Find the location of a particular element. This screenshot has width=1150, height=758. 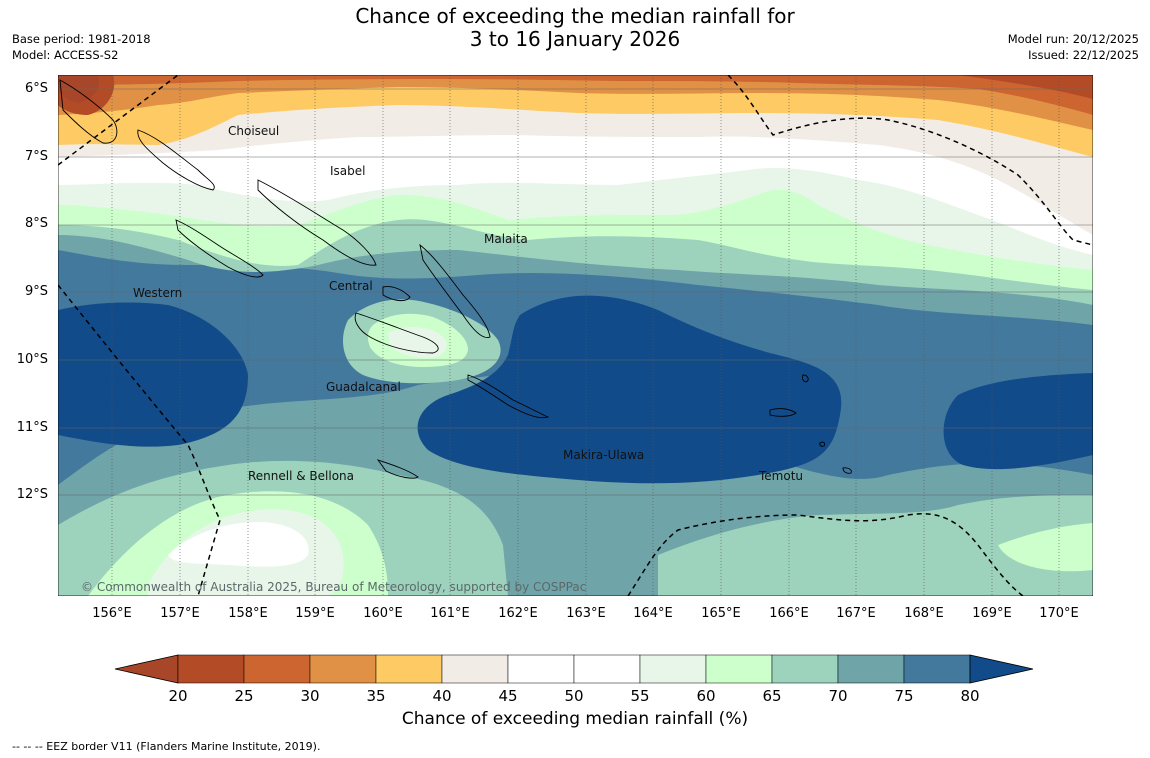

island-tikopia is located at coordinates (822, 444).